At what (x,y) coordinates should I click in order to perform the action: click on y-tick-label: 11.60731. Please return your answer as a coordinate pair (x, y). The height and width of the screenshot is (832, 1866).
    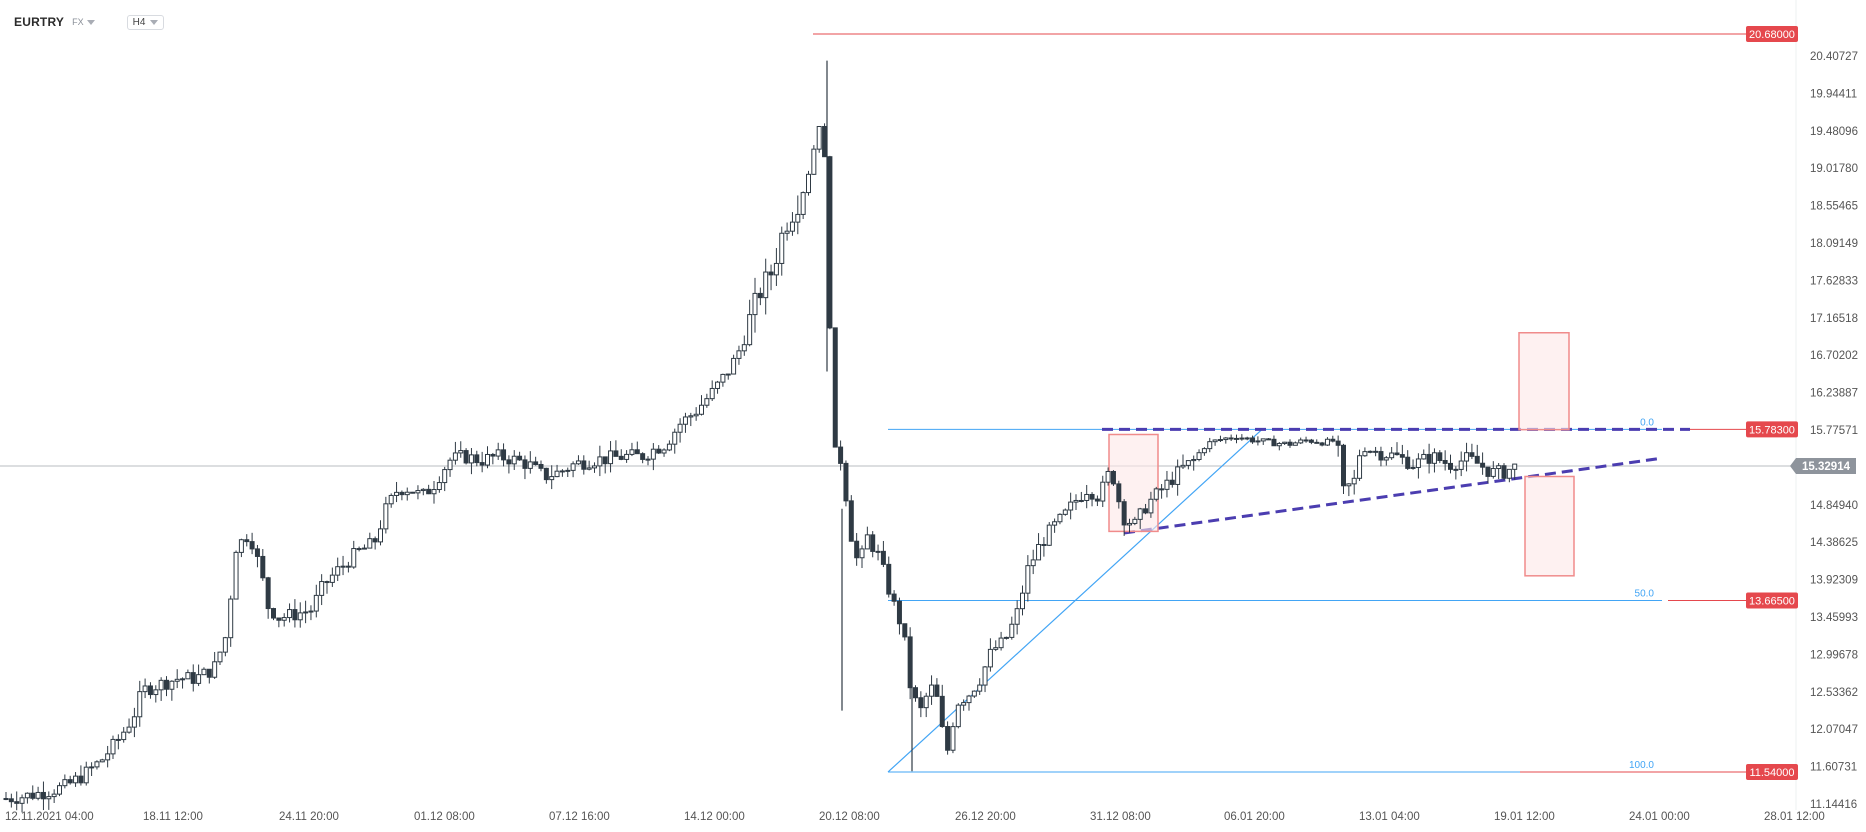
    Looking at the image, I should click on (1833, 768).